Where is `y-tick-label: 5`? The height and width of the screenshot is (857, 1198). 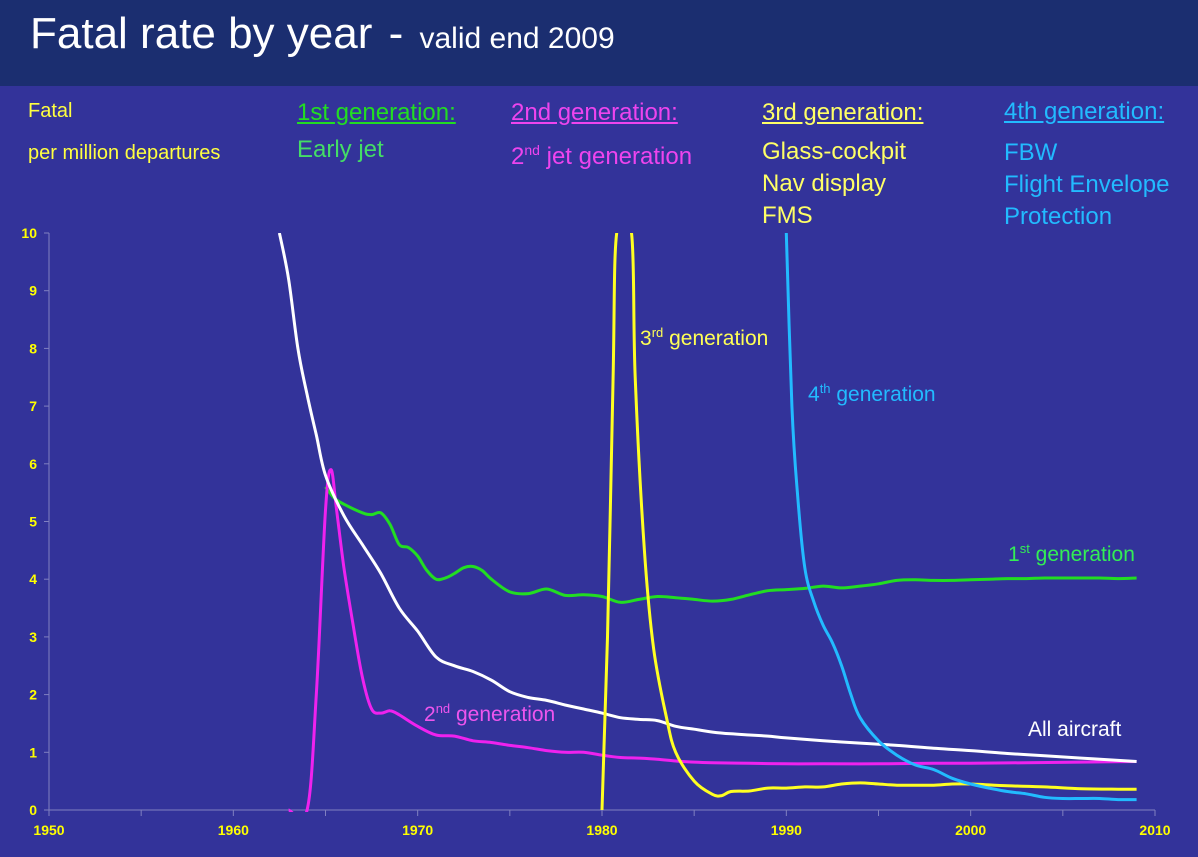 y-tick-label: 5 is located at coordinates (33, 522).